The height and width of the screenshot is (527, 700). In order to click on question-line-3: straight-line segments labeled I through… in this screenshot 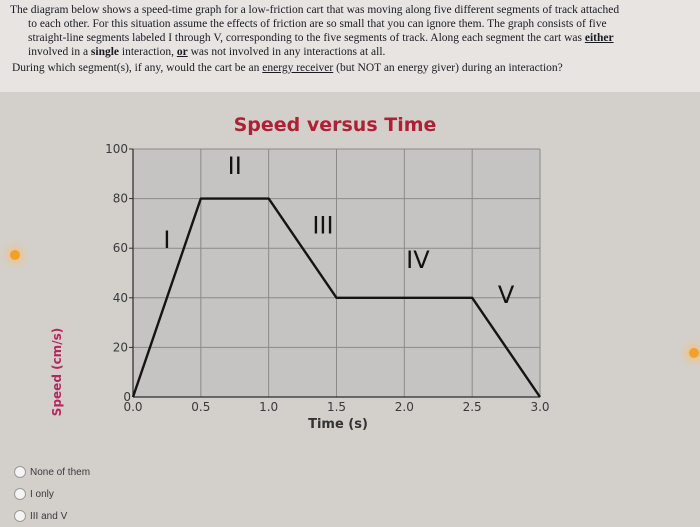, I will do `click(352, 38)`.